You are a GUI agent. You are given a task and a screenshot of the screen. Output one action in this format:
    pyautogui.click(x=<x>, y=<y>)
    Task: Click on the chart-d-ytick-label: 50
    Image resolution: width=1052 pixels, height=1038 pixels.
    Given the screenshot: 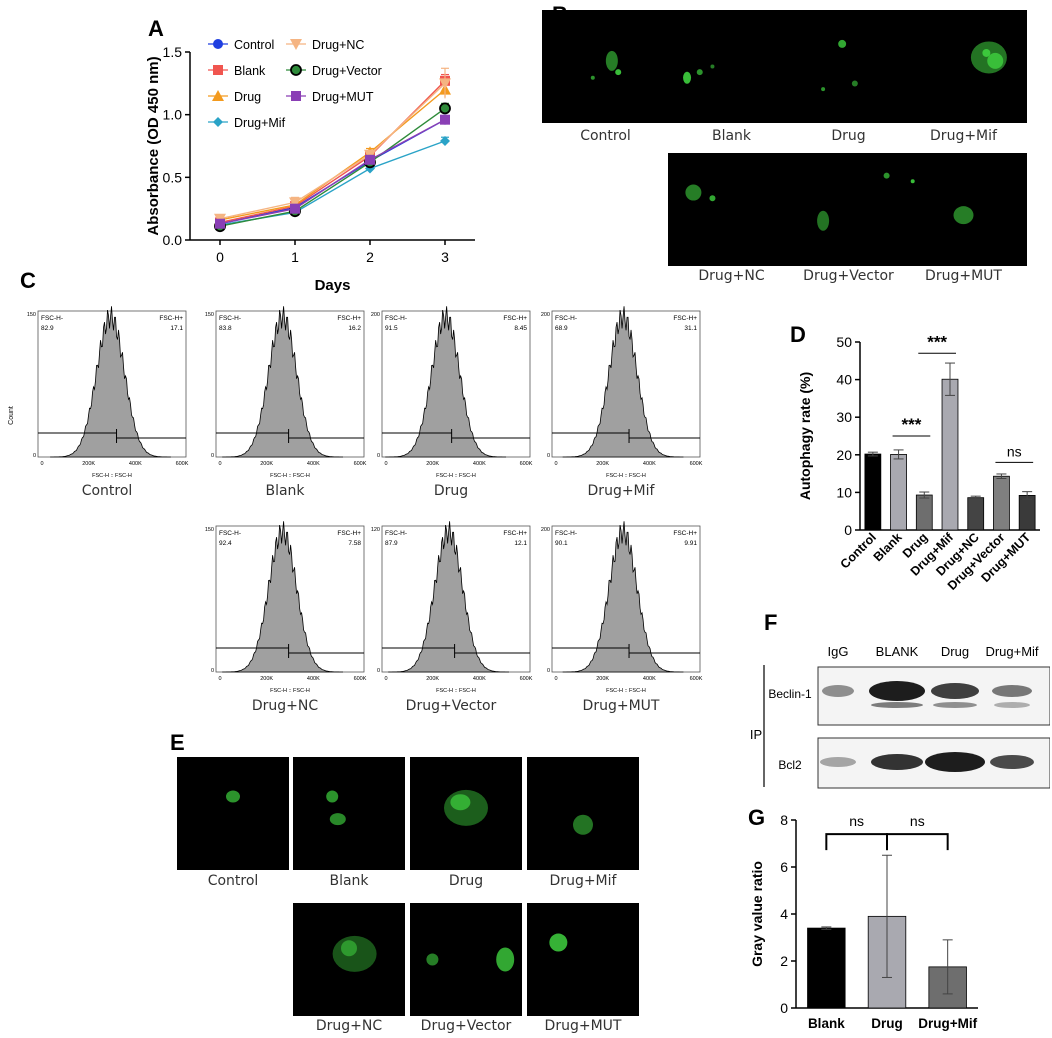 What is the action you would take?
    pyautogui.click(x=844, y=342)
    